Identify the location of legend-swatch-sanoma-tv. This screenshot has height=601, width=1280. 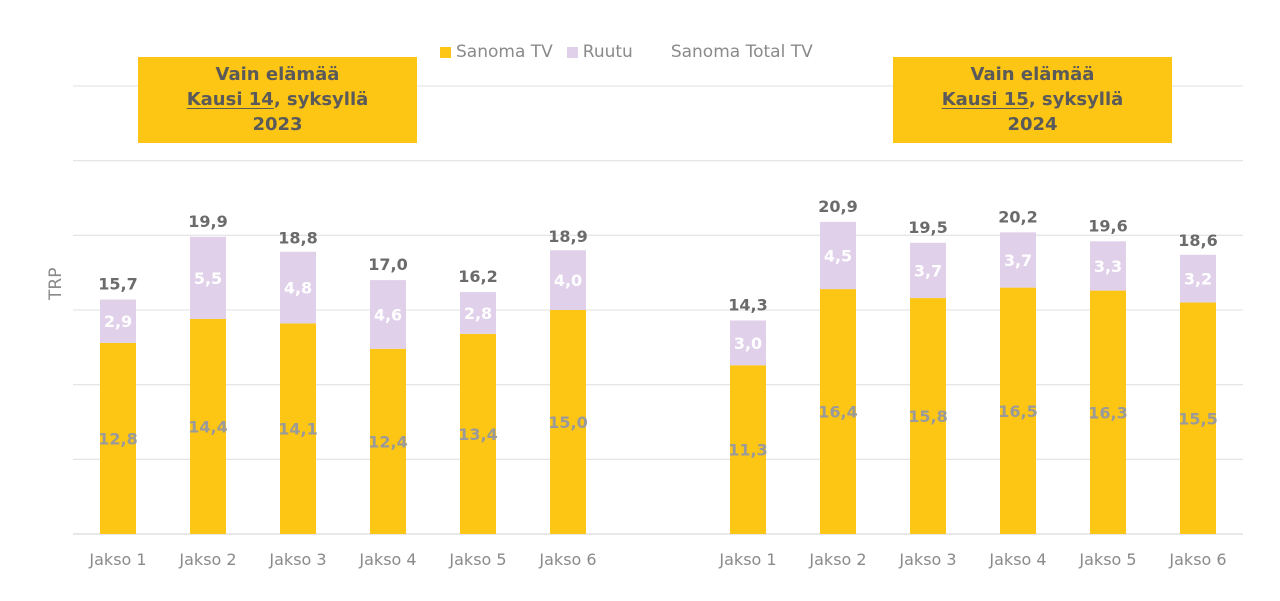
(445, 52).